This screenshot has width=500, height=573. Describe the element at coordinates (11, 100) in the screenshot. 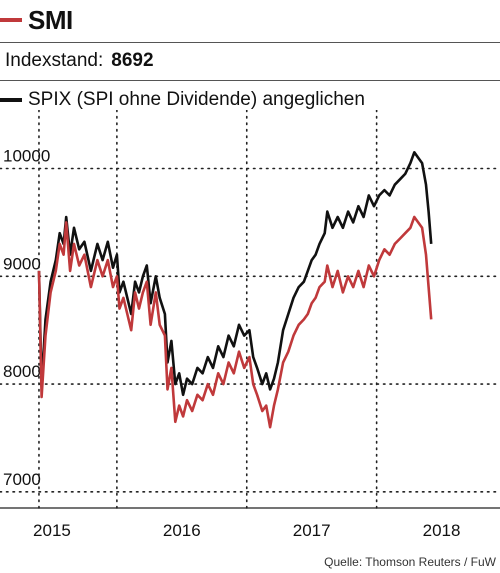

I see `spix-legend-swatch` at that location.